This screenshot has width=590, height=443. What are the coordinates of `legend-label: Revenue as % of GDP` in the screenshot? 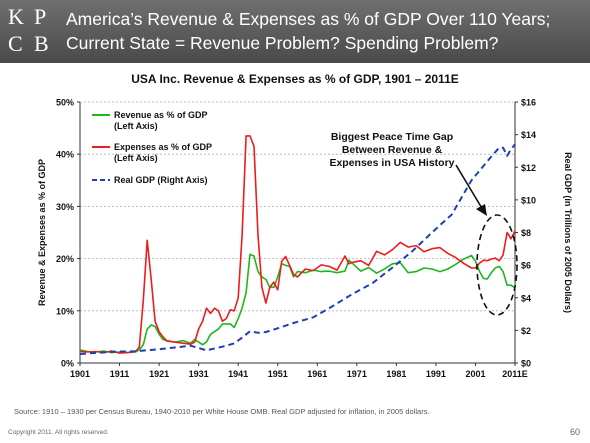 It's located at (161, 115).